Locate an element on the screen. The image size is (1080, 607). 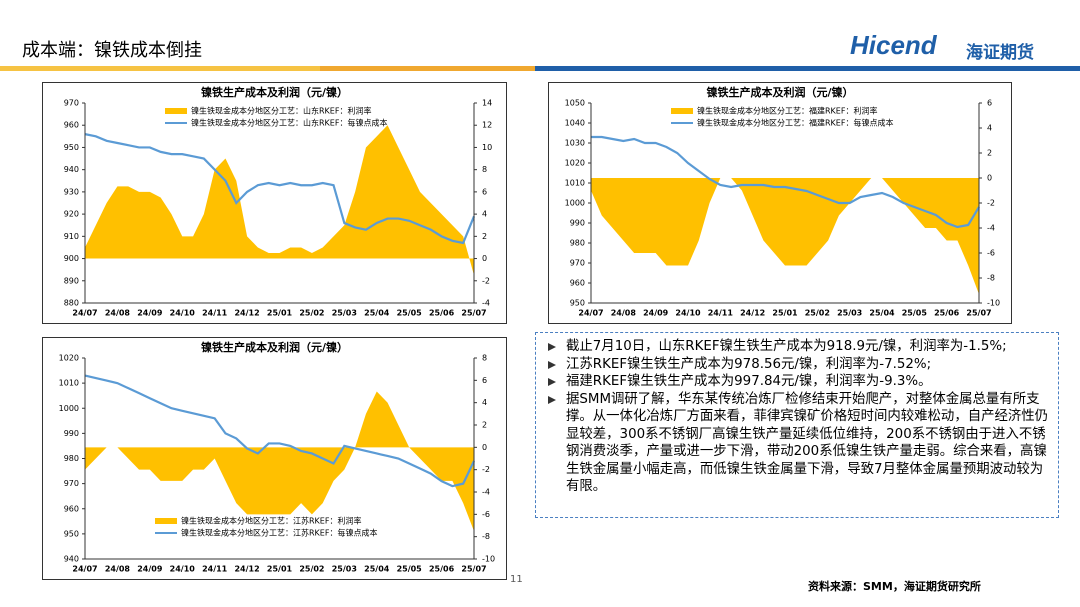
slide-title: 成本端：镍铁成本倒挂 is located at coordinates (112, 50).